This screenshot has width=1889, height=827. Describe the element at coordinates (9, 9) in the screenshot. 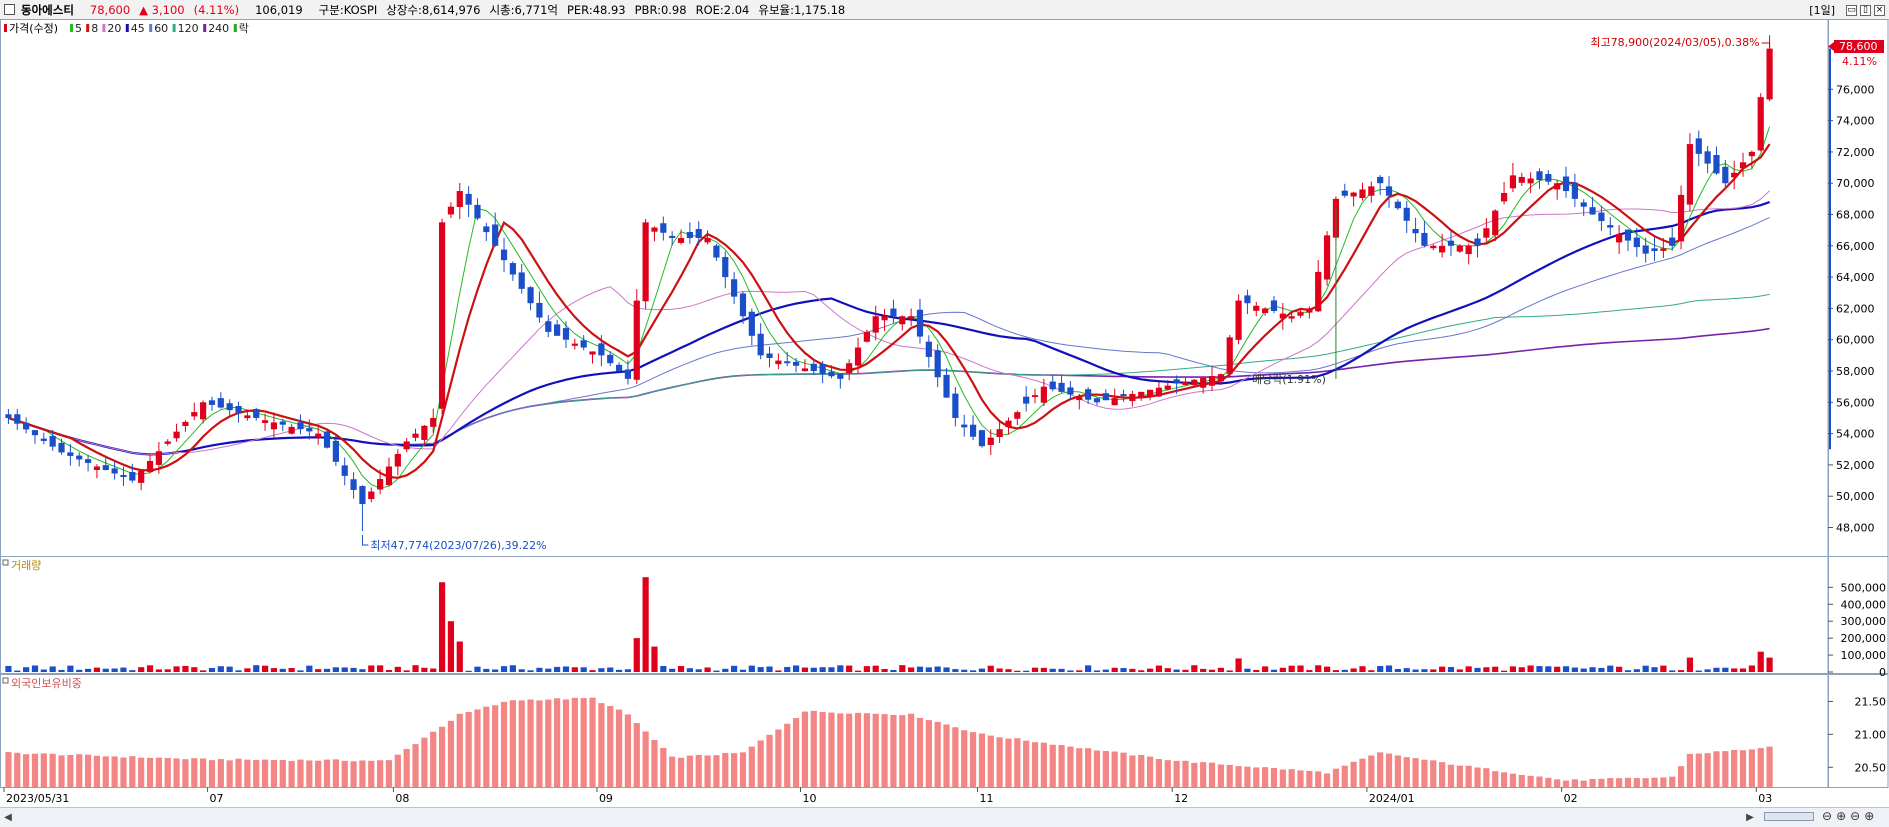

I see `select-checkbox` at that location.